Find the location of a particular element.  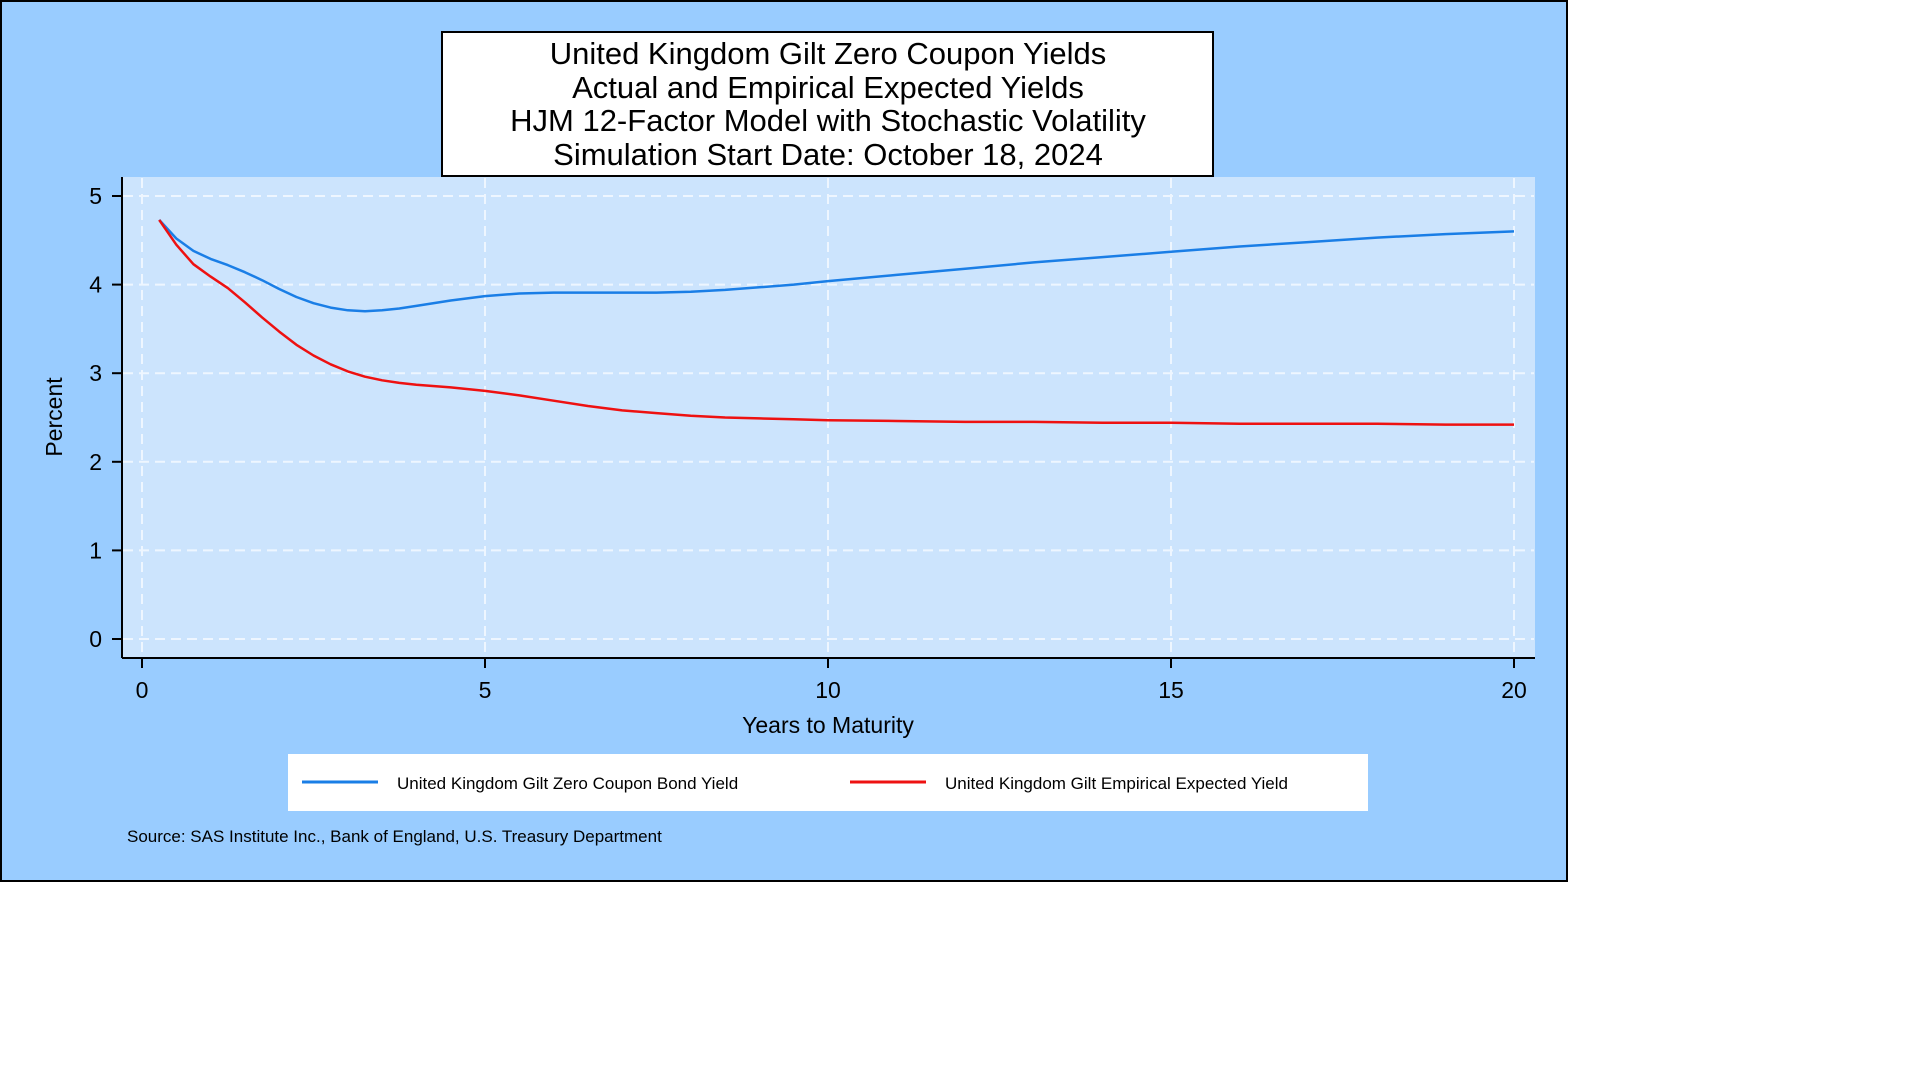

series-line-zero-coupon-yield is located at coordinates (836, 266).